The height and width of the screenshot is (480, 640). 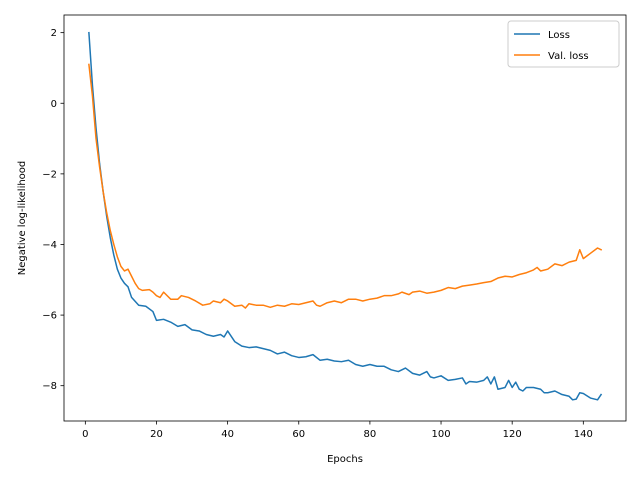 What do you see at coordinates (559, 35) in the screenshot?
I see `legend-label-loss: Loss` at bounding box center [559, 35].